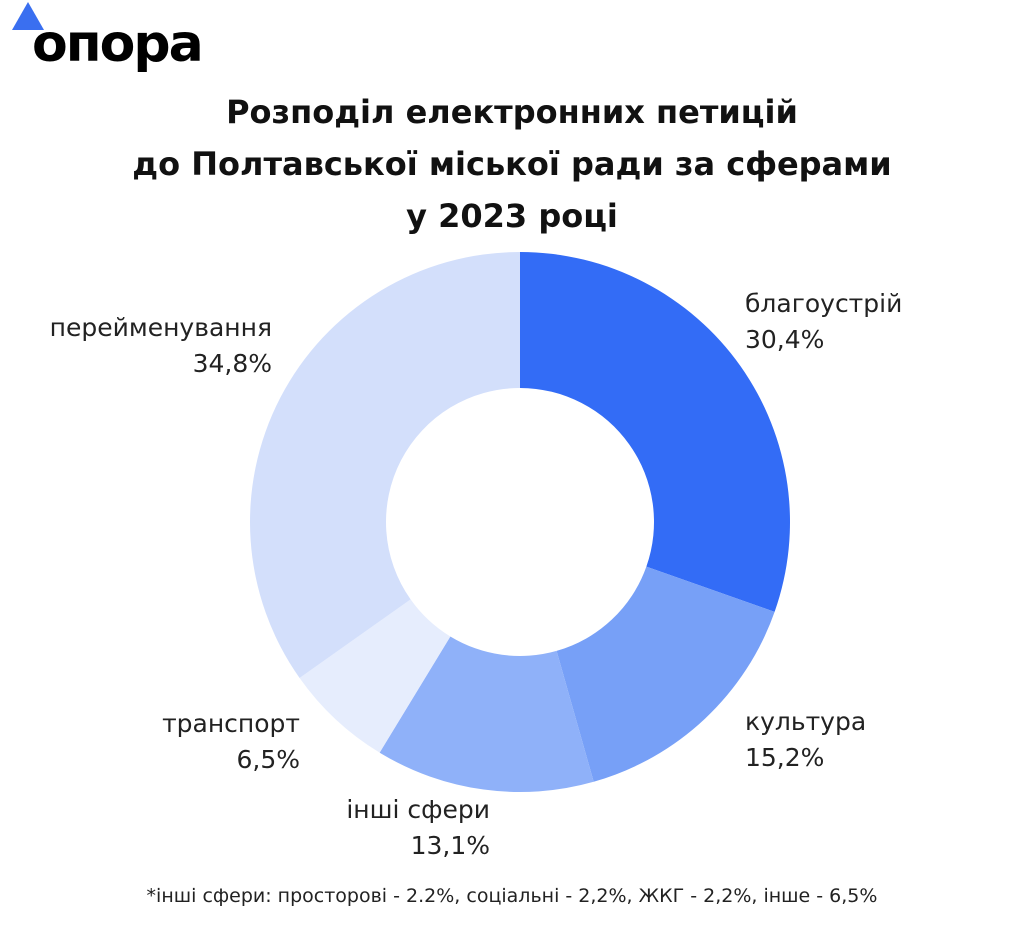 This screenshot has width=1024, height=932. Describe the element at coordinates (486, 714) in the screenshot. I see `donut-slice-інші-сфери` at that location.